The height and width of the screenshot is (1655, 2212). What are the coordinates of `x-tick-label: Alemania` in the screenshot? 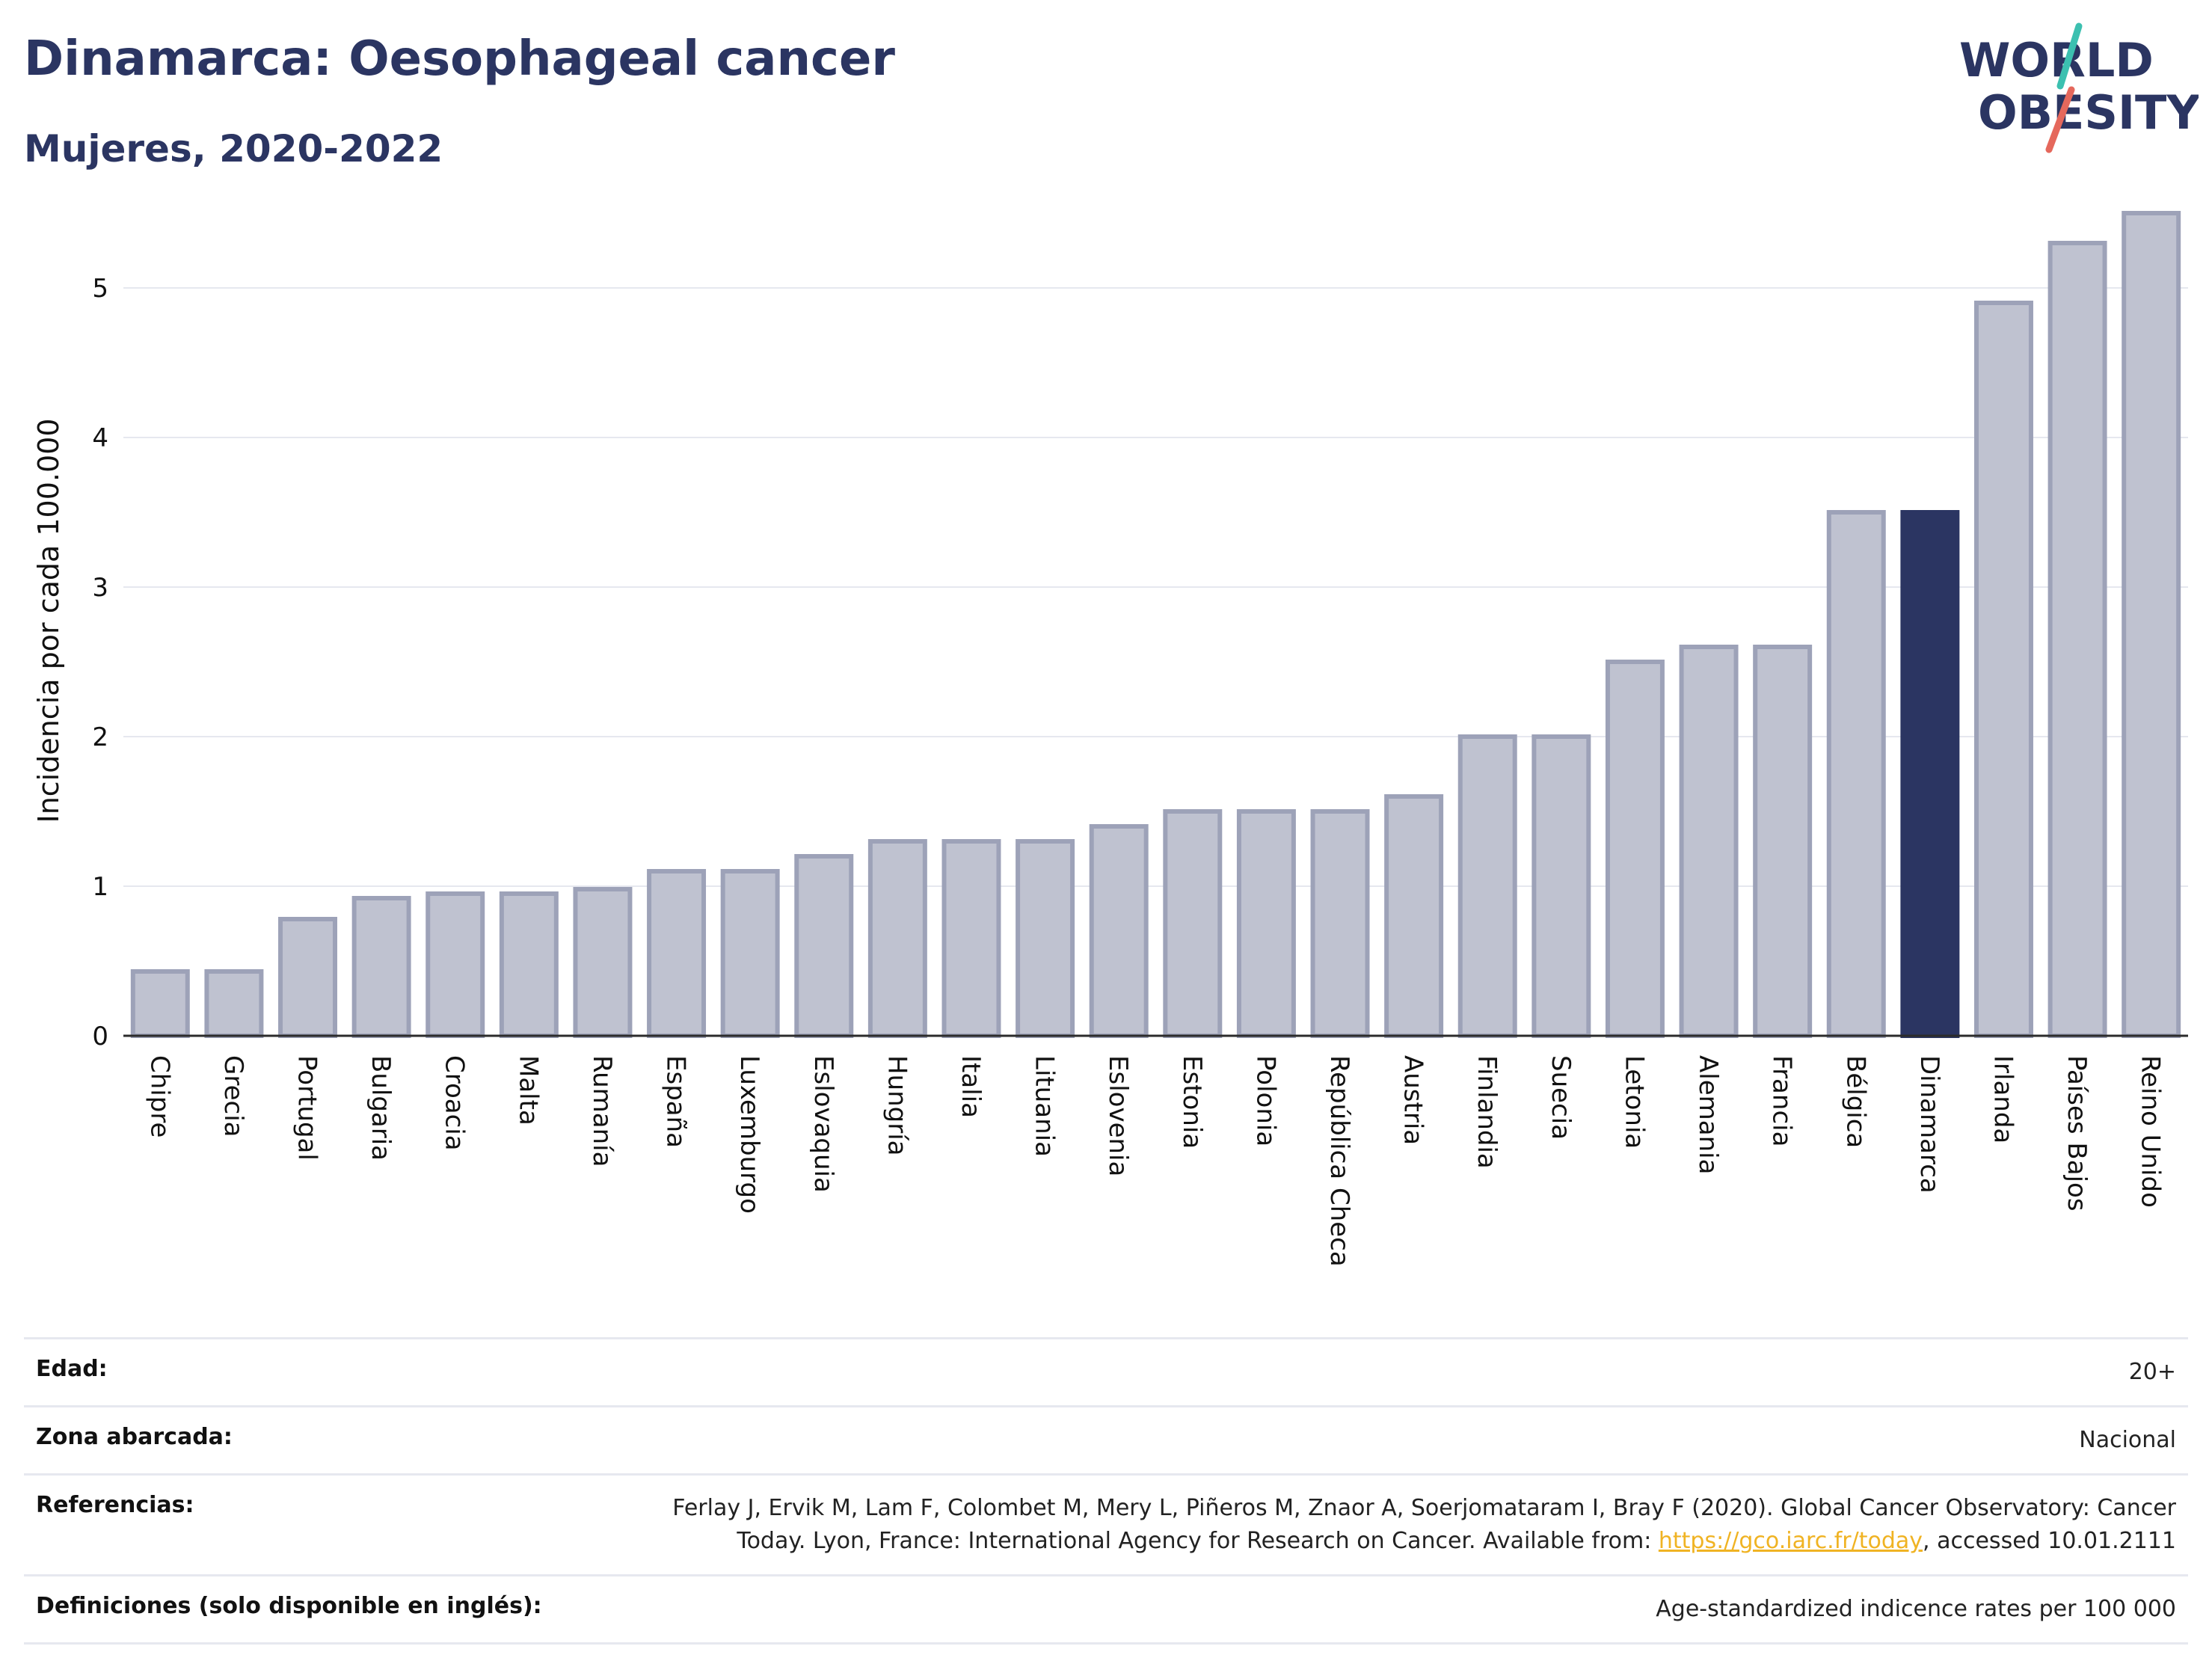 It's located at (1708, 1114).